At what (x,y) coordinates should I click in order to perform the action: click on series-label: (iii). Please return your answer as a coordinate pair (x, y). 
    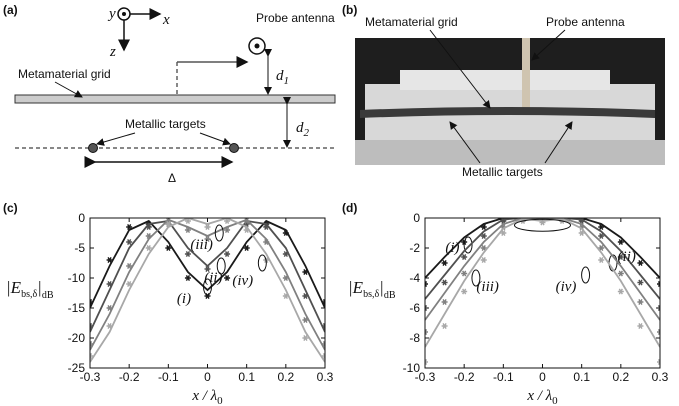
    Looking at the image, I should click on (201, 245).